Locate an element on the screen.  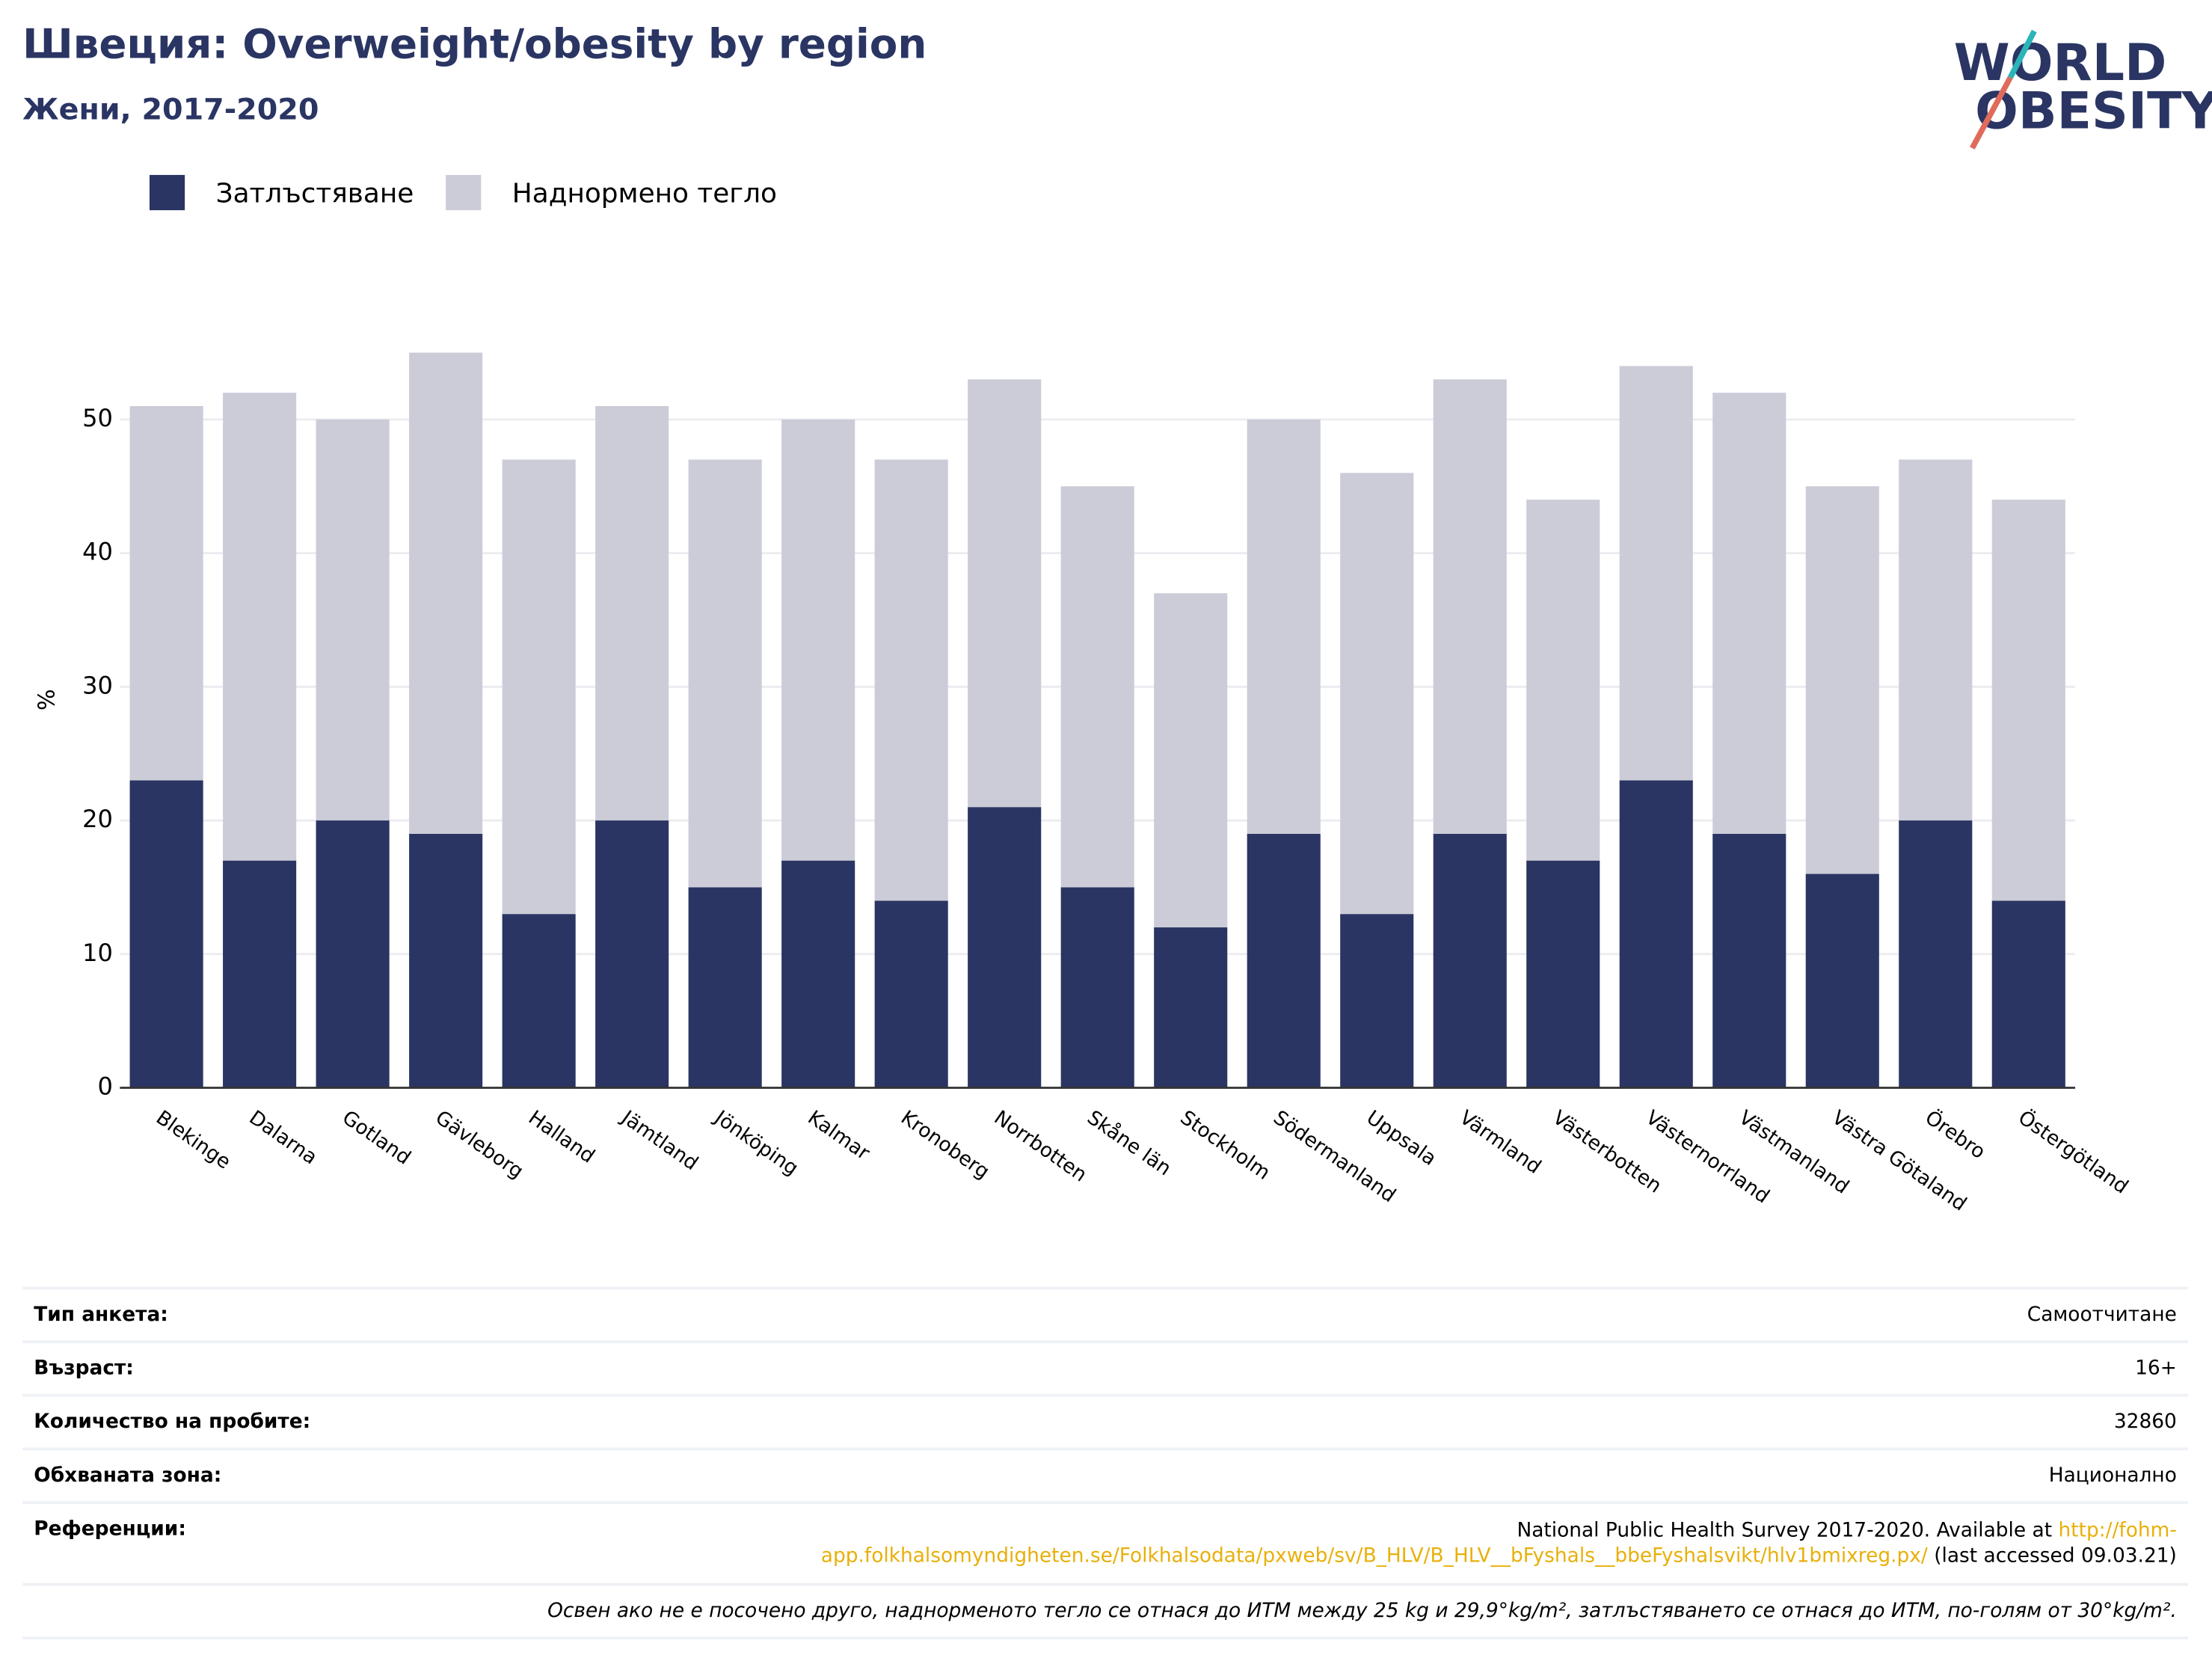
references-suffix: (last accessed 09.03.21) is located at coordinates (2052, 1556).